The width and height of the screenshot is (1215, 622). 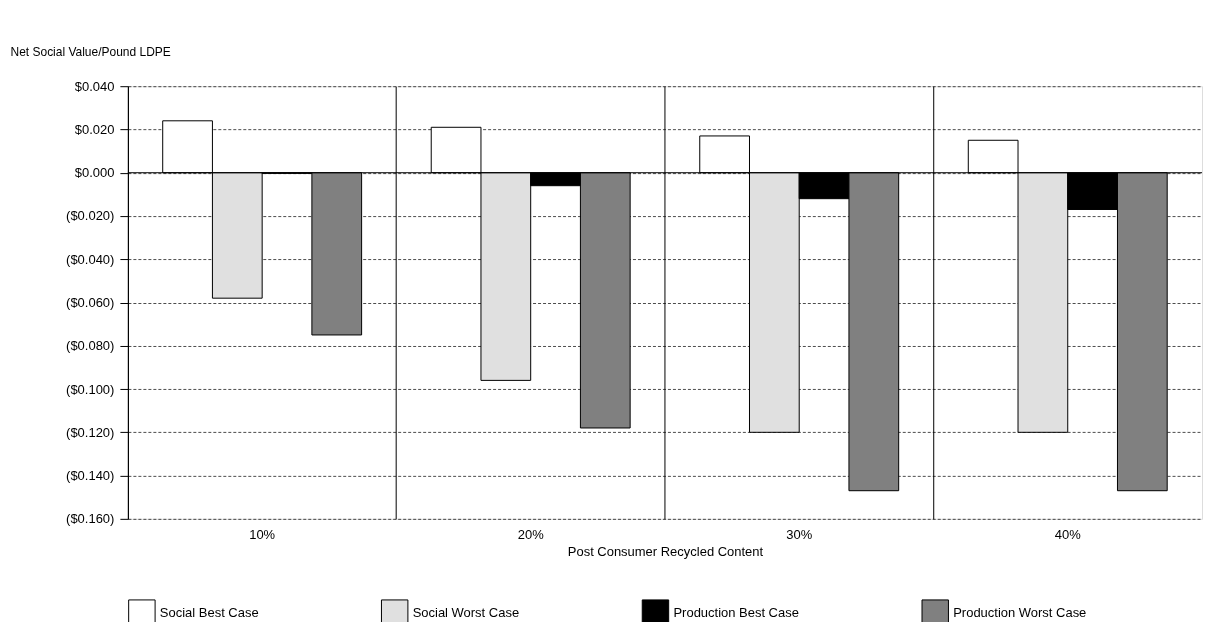 What do you see at coordinates (209, 613) in the screenshot?
I see `legend-label: Social Best Case` at bounding box center [209, 613].